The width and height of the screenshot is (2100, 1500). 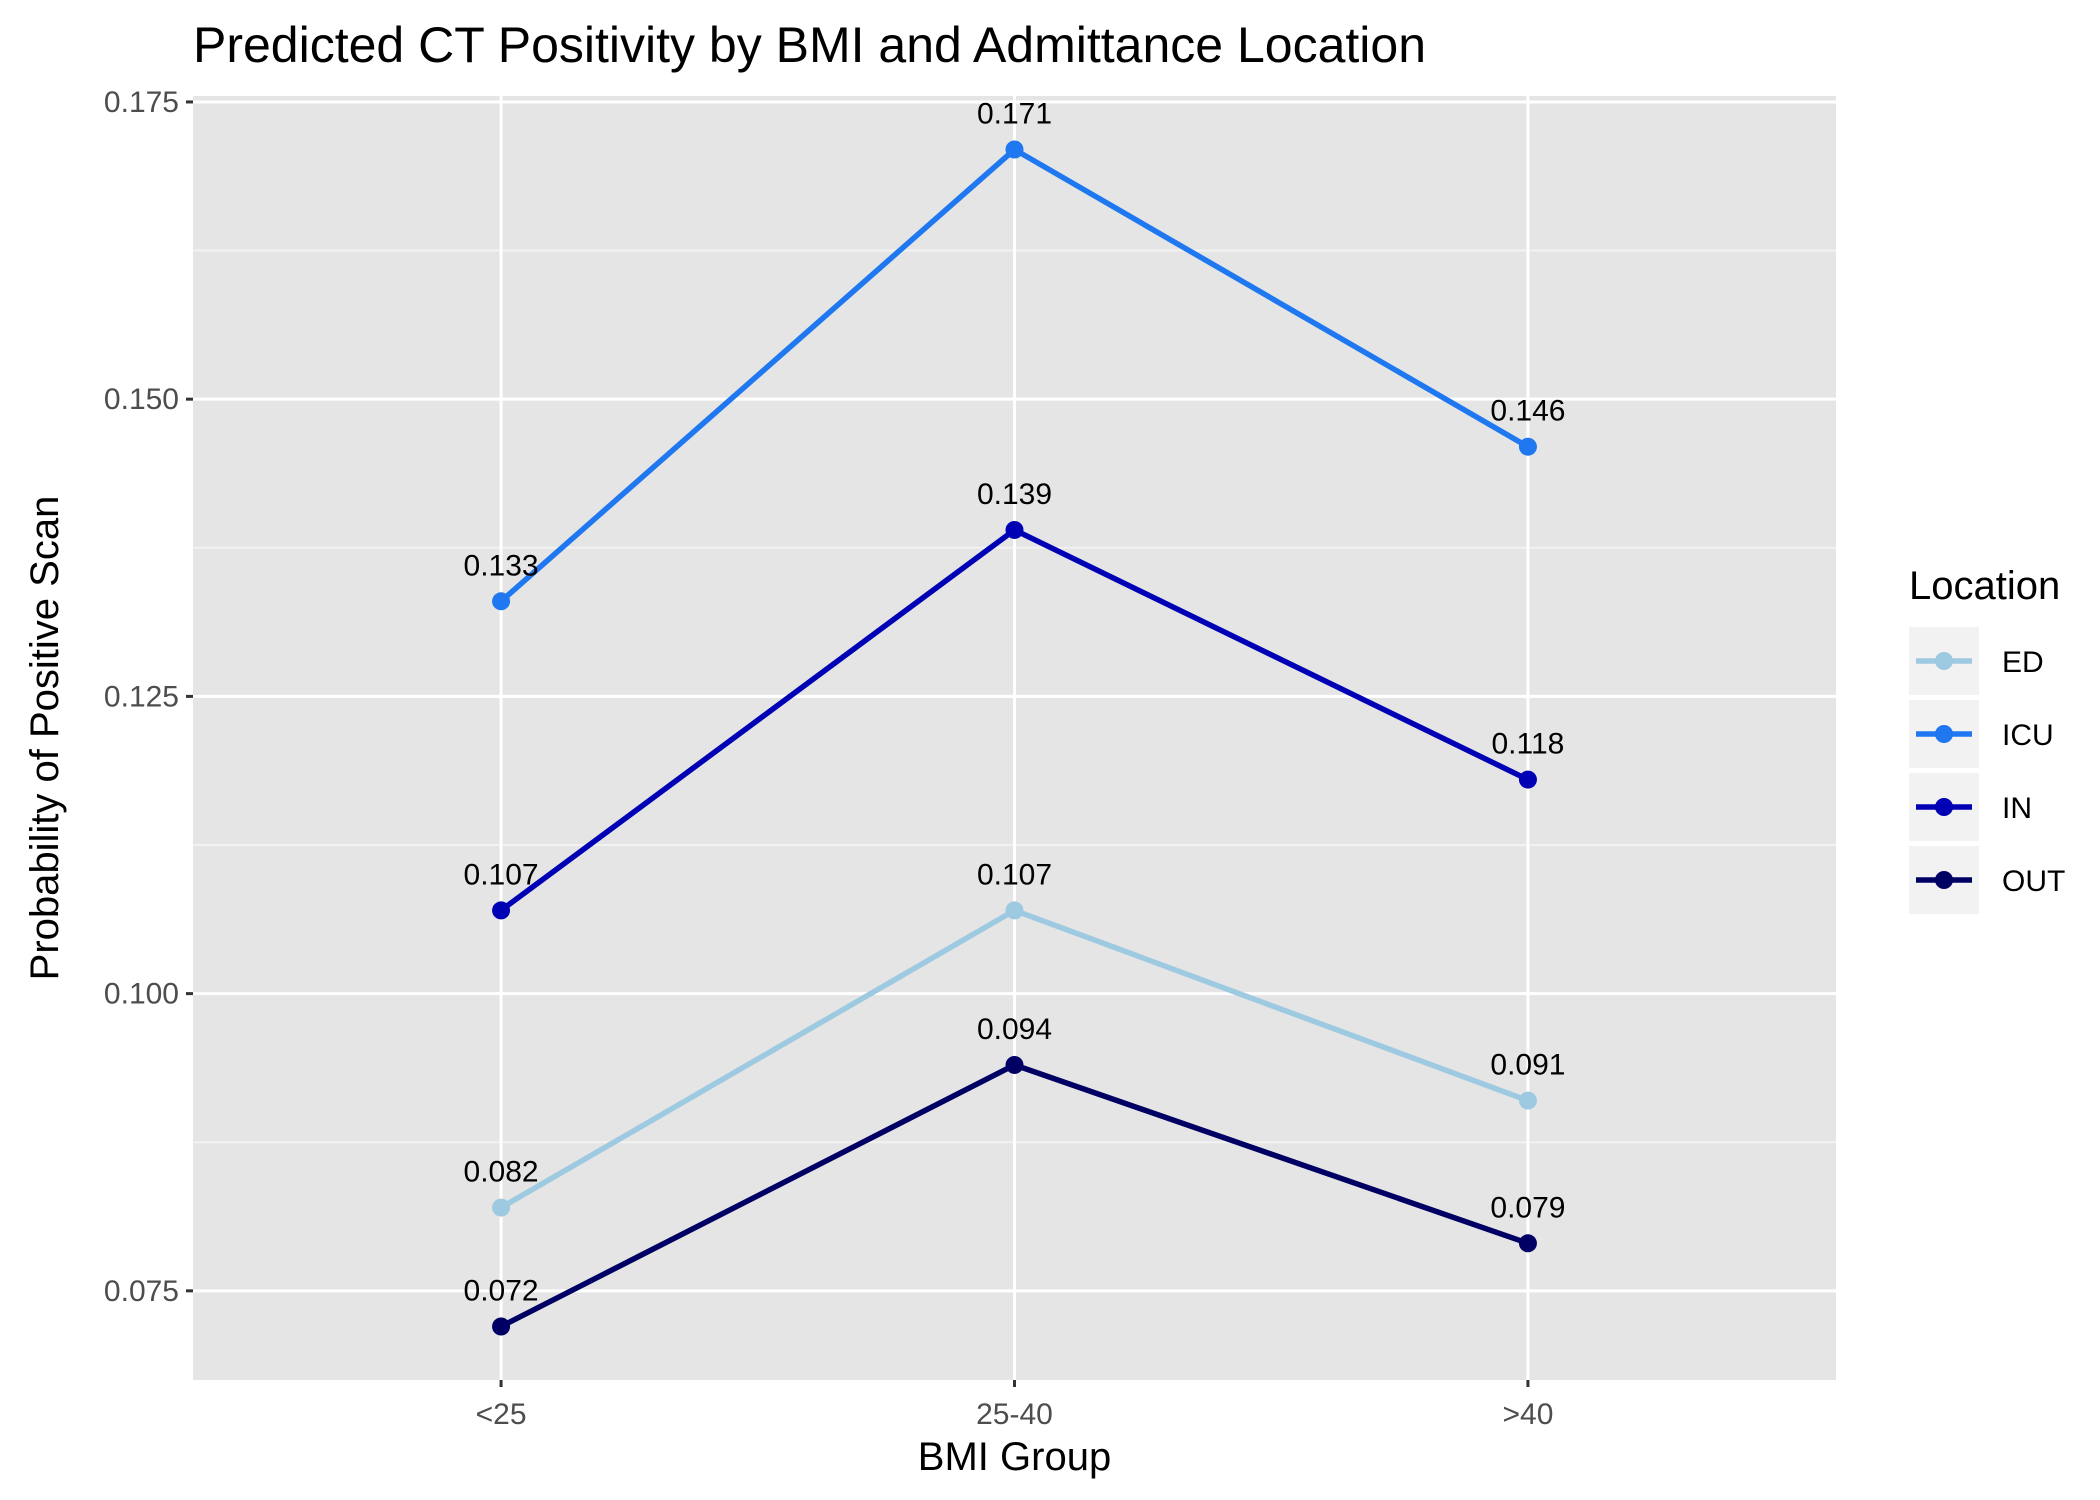 I want to click on data-label-icu: 0.133, so click(x=501, y=565).